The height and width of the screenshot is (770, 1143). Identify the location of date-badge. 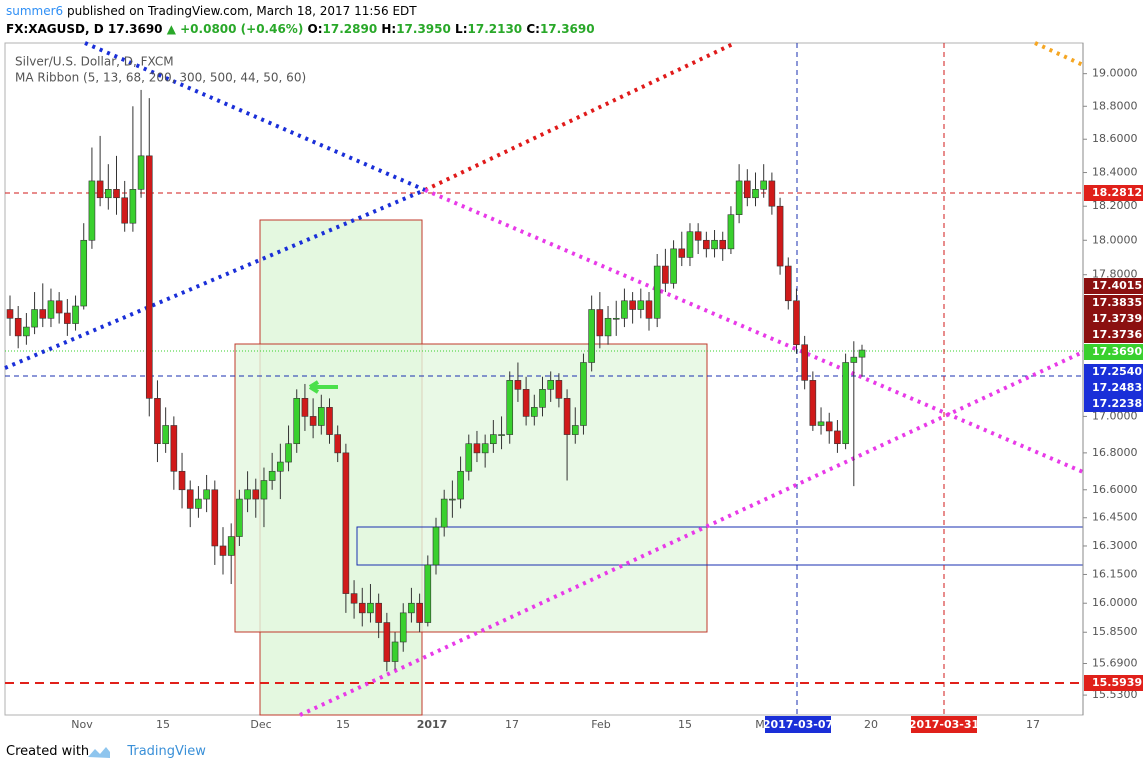
(944, 724).